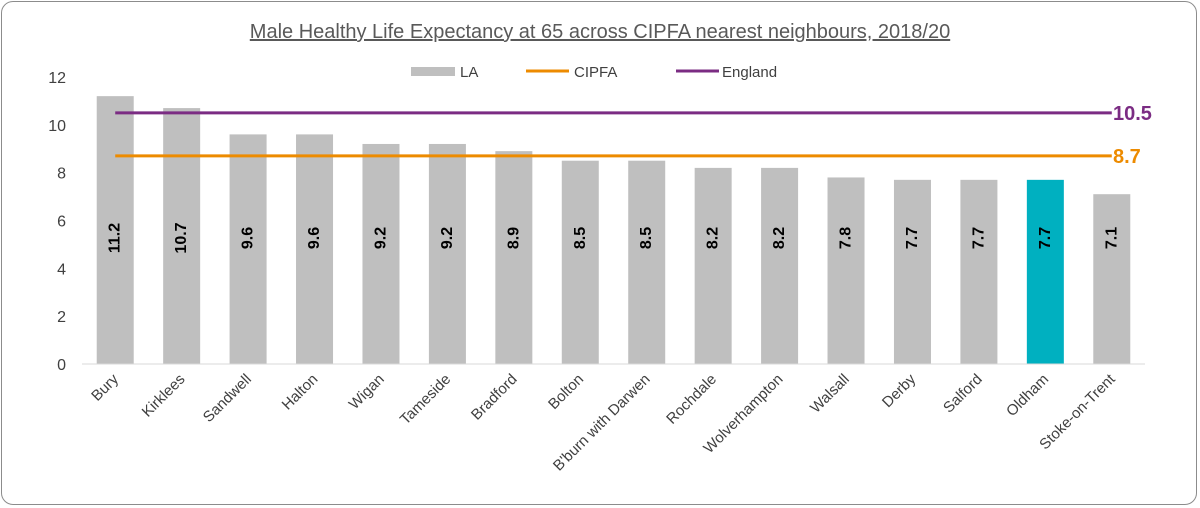 The image size is (1200, 508). What do you see at coordinates (566, 392) in the screenshot?
I see `x-tick-label: Bolton` at bounding box center [566, 392].